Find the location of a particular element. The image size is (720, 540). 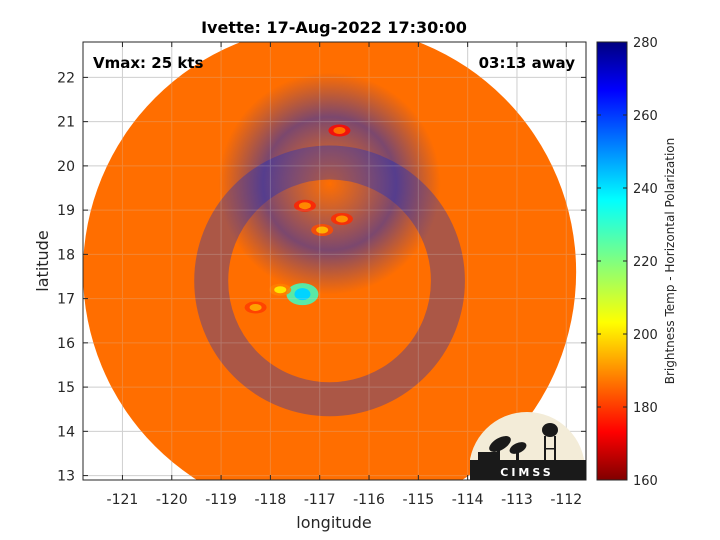

cimss-logo: CIMSS is located at coordinates (528, 446).